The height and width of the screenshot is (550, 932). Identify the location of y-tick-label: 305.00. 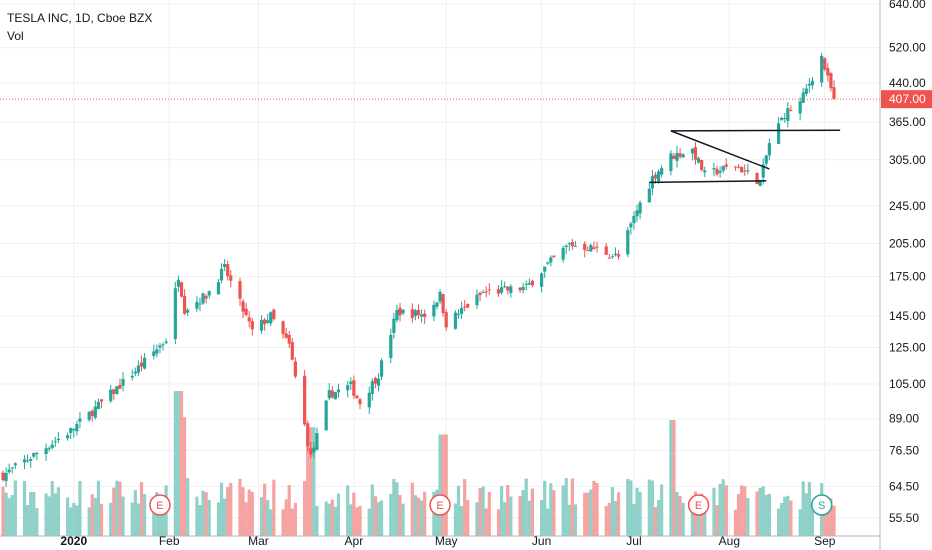
(907, 160).